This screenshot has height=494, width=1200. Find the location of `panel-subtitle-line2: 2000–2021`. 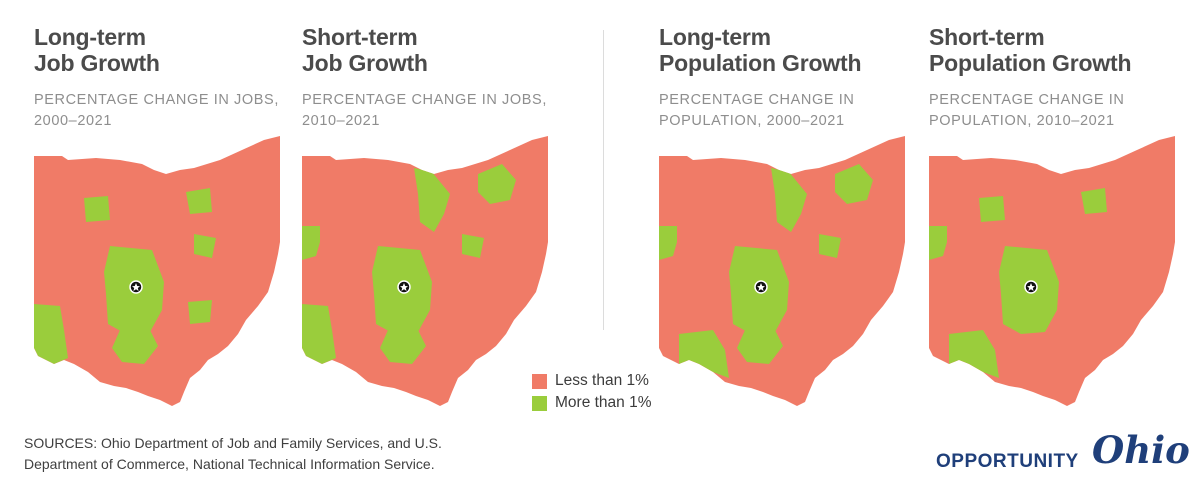

panel-subtitle-line2: 2000–2021 is located at coordinates (73, 121).